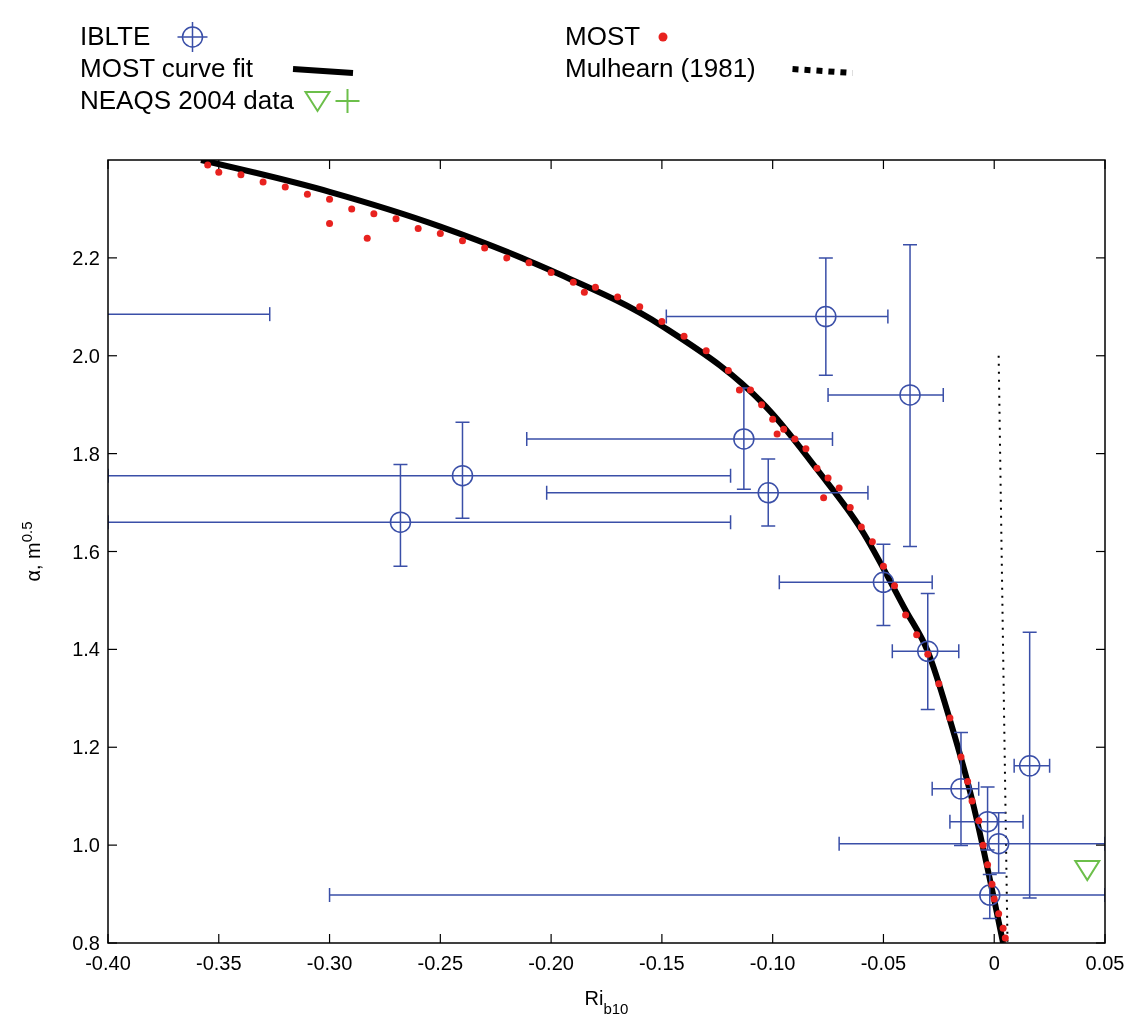  I want to click on x-tick-label: -0.30, so click(329, 963).